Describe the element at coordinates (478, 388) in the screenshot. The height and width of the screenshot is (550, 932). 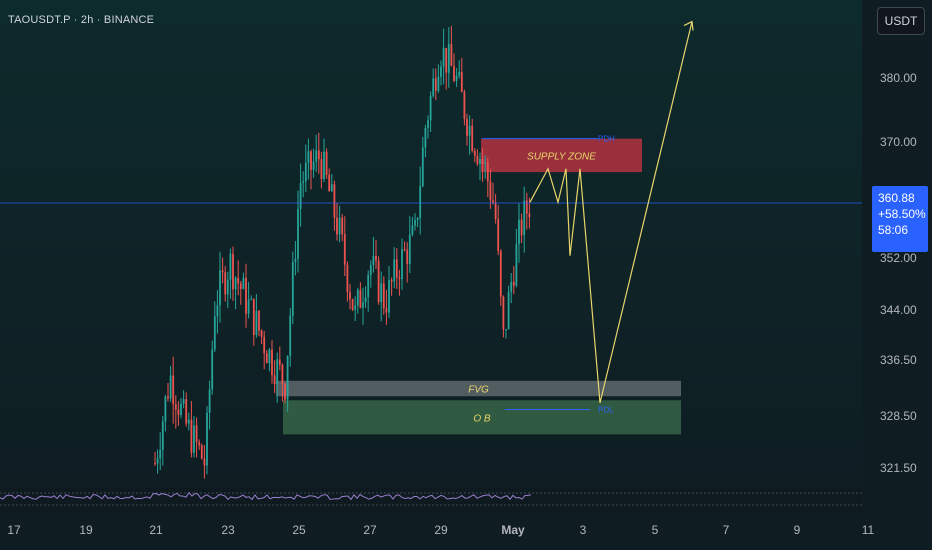
I see `zone-fvg` at that location.